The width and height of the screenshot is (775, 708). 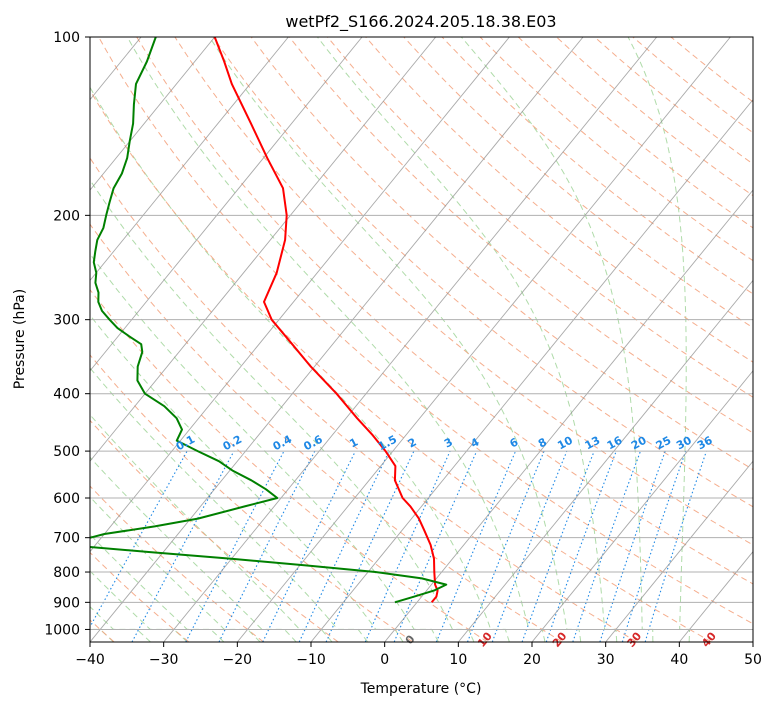 What do you see at coordinates (458, 660) in the screenshot?
I see `x-tick-label: 10` at bounding box center [458, 660].